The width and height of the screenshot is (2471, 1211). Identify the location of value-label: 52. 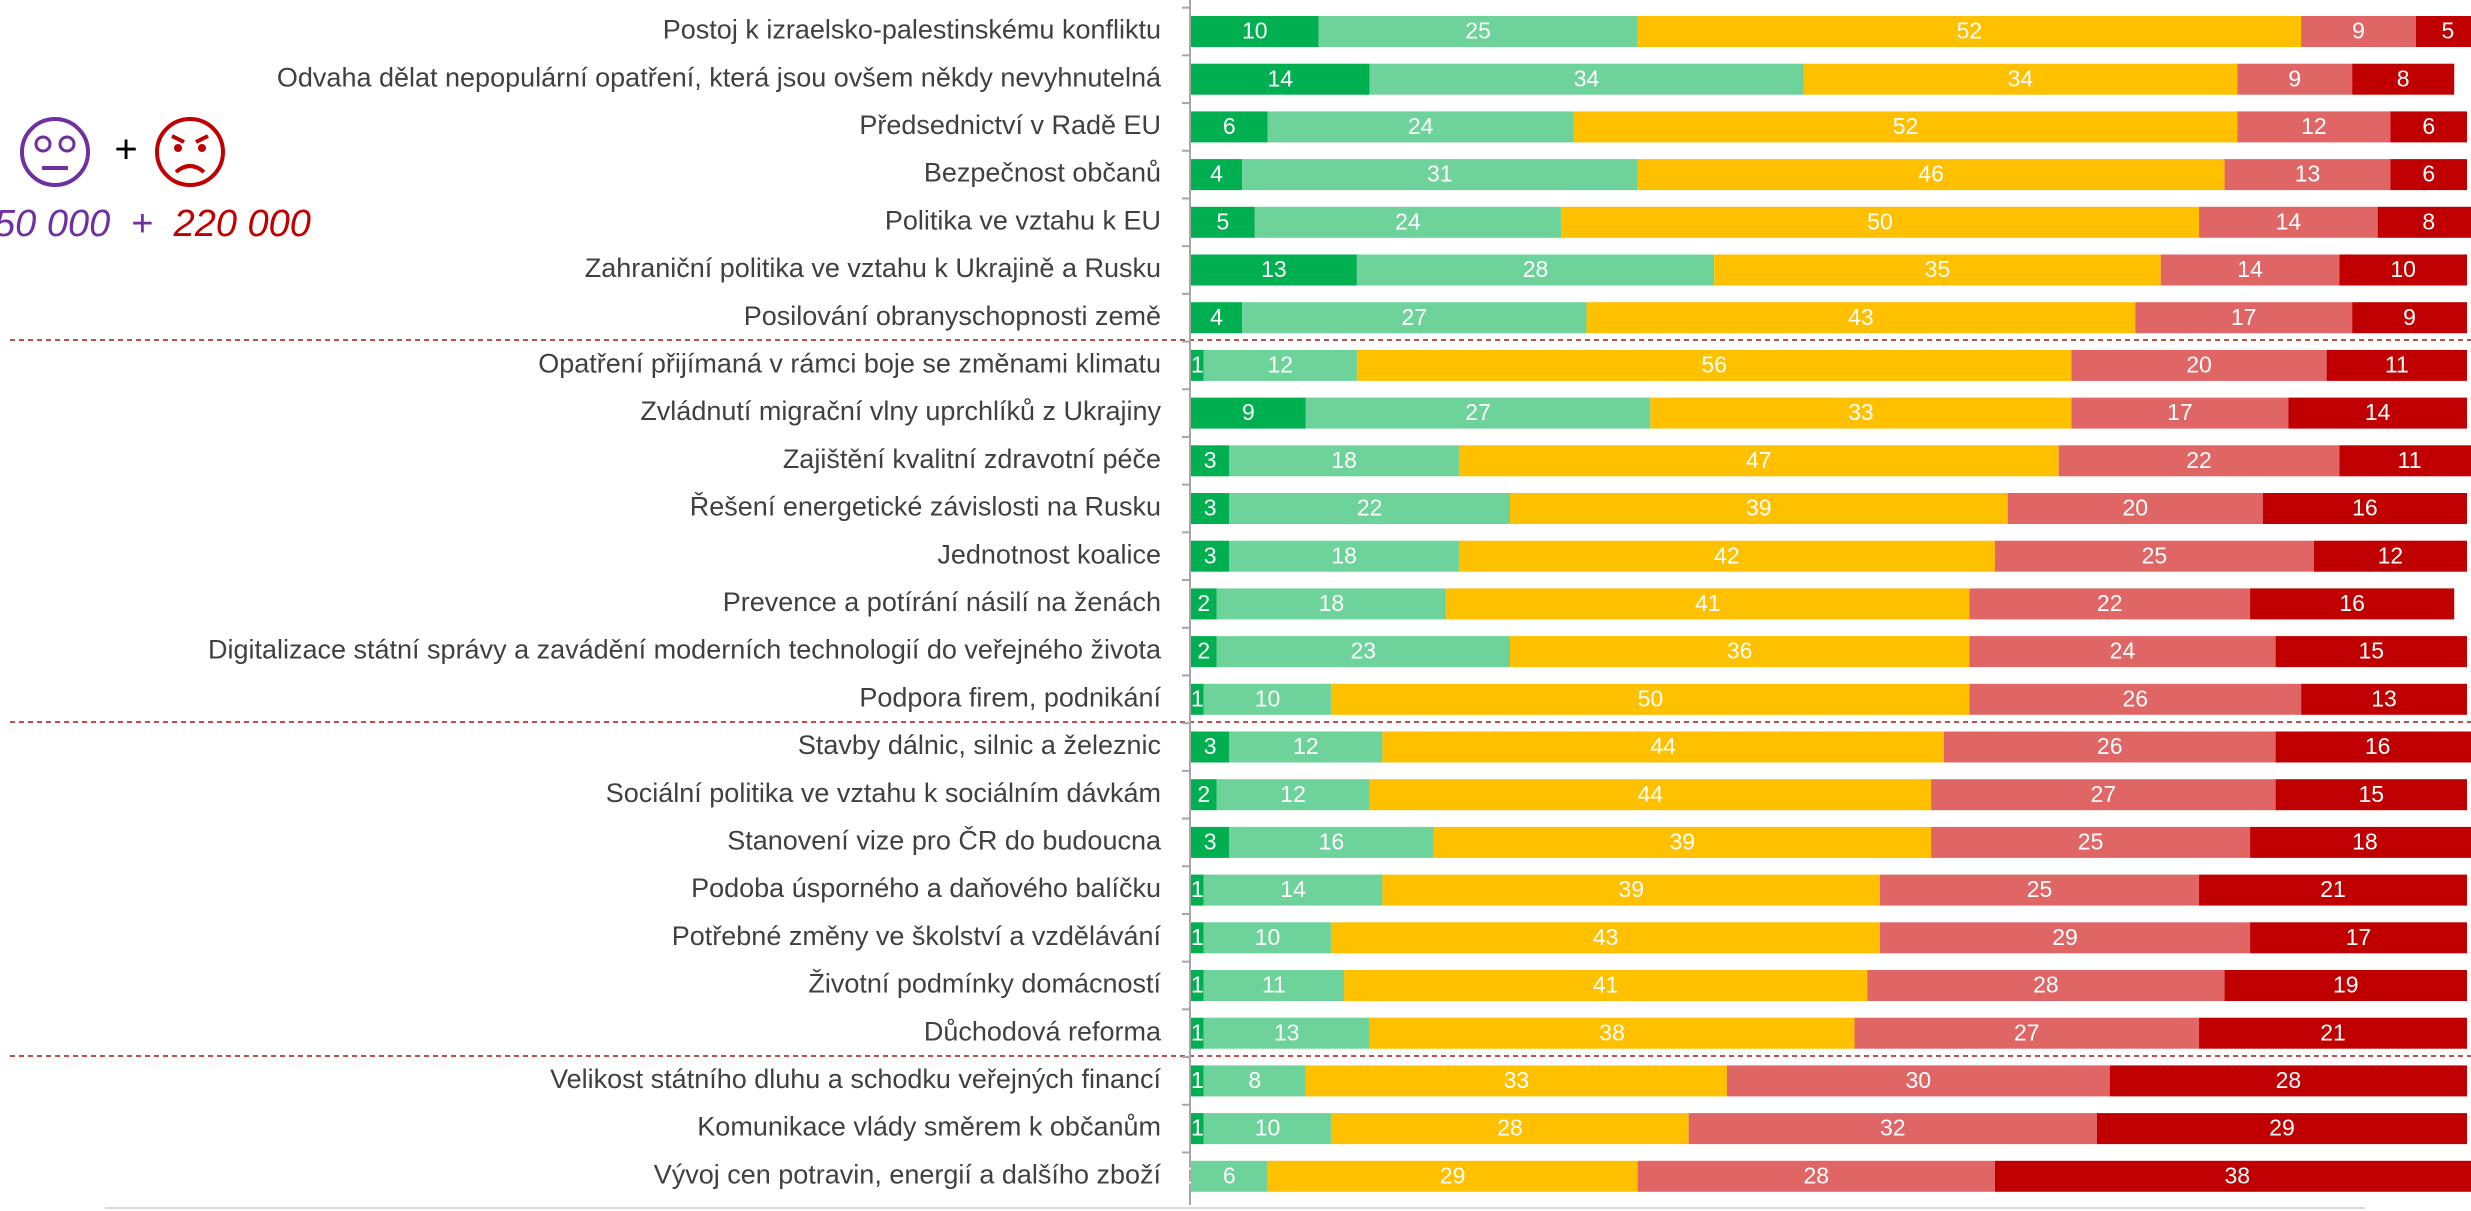
(1970, 31).